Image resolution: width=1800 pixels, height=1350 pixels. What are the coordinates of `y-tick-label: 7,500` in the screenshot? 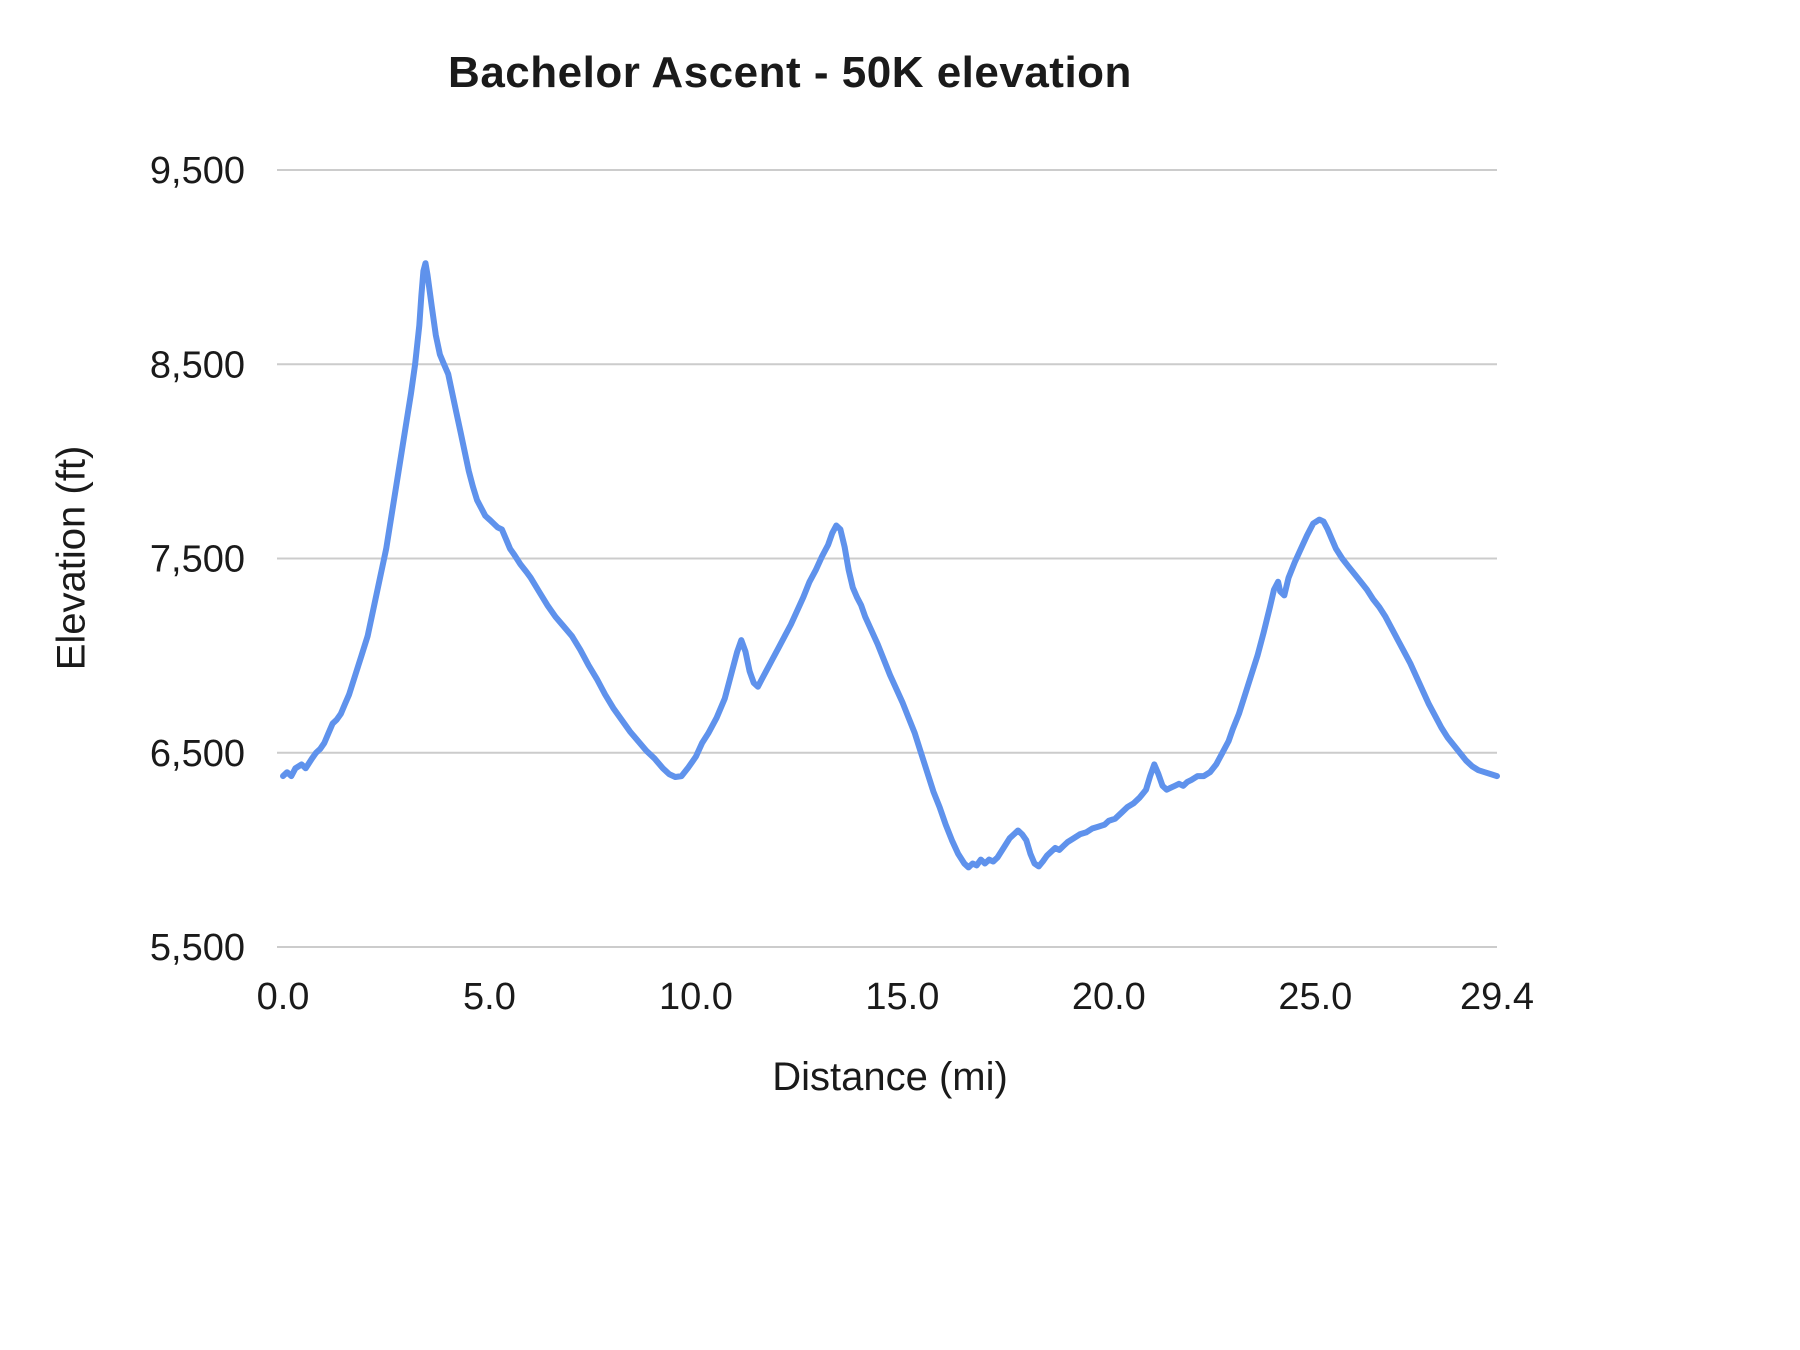 It's located at (197, 560).